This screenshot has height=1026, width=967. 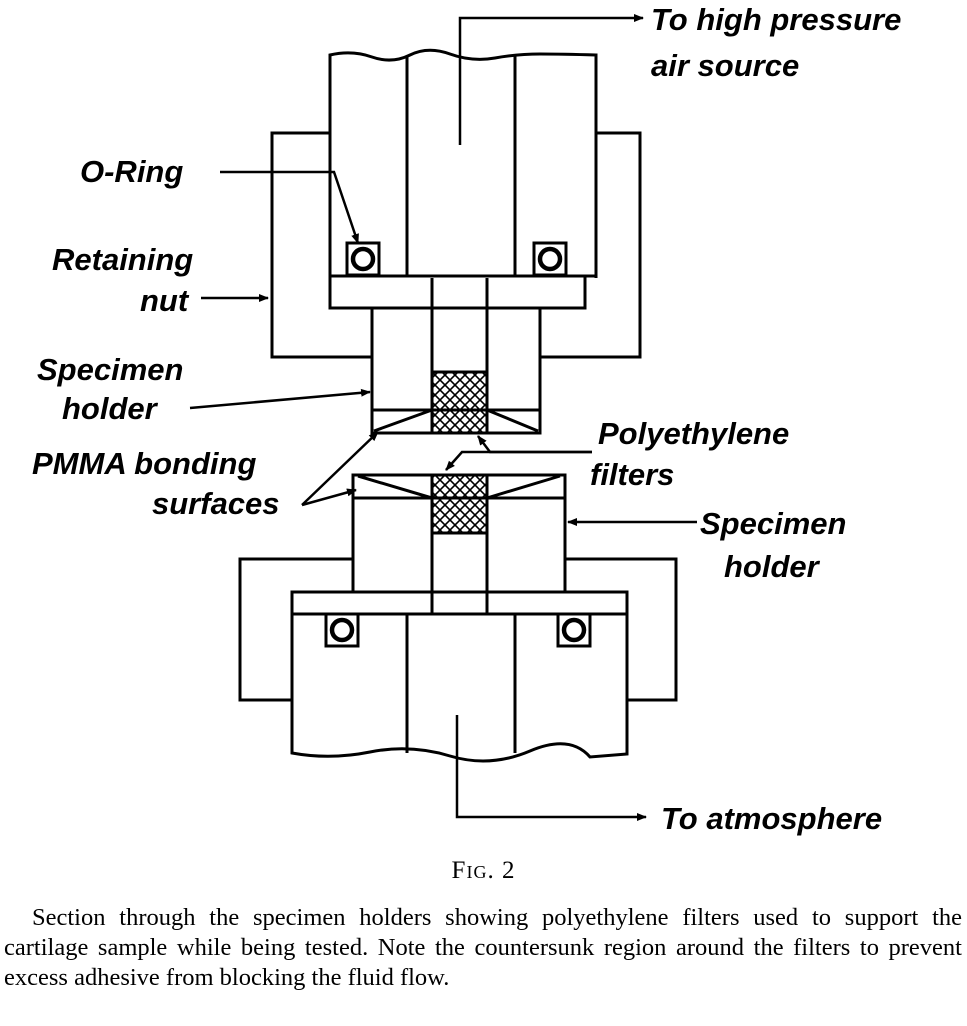 What do you see at coordinates (632, 474) in the screenshot?
I see `label-polyethylene-2: filters` at bounding box center [632, 474].